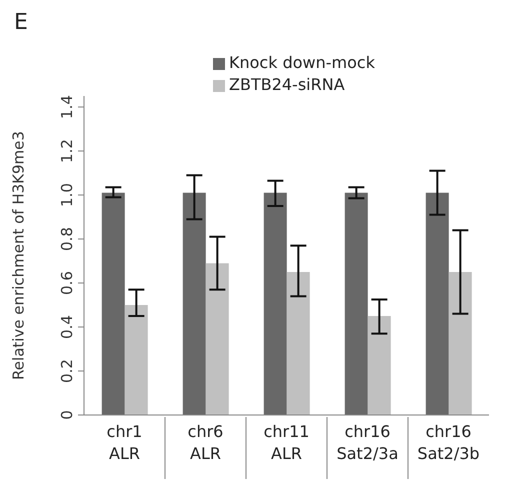  What do you see at coordinates (302, 62) in the screenshot?
I see `legend-label: Knock down-mock` at bounding box center [302, 62].